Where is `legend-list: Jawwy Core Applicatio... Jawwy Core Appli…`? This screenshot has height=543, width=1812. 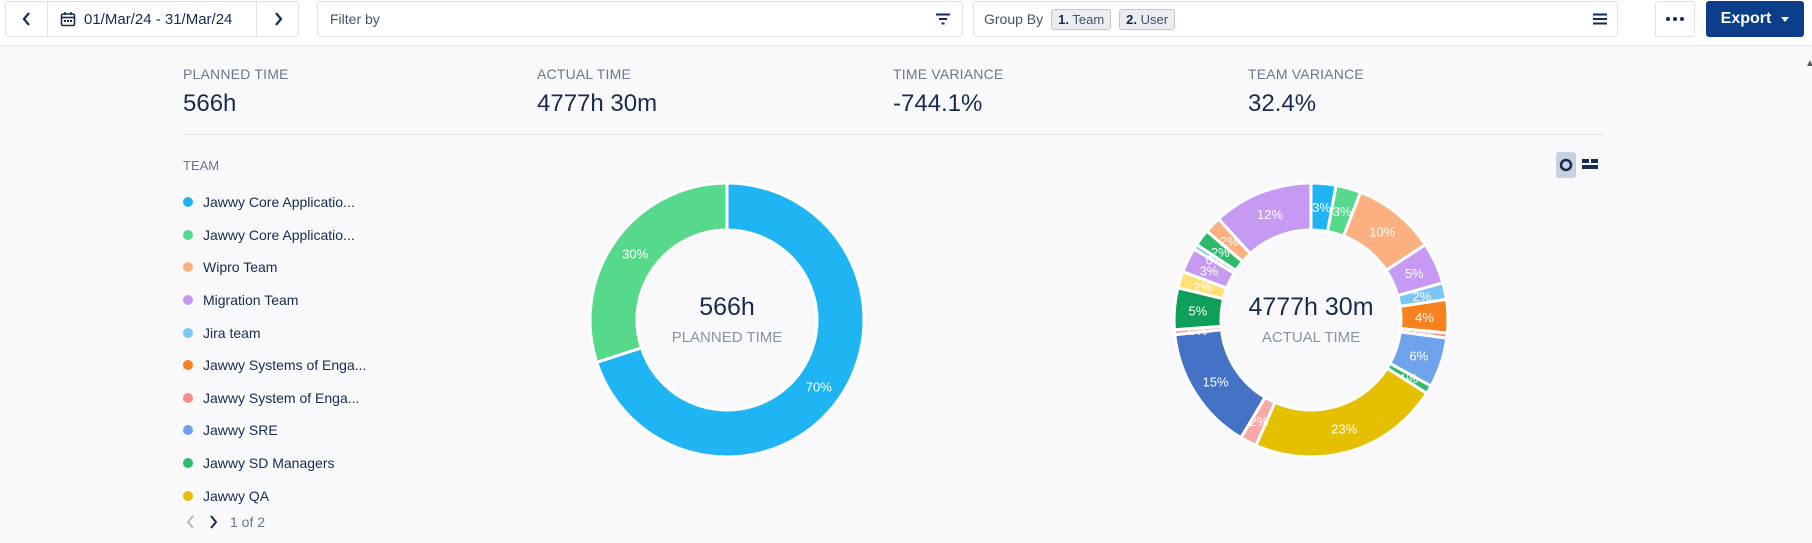 legend-list: Jawwy Core Applicatio... Jawwy Core Appli… is located at coordinates (274, 349).